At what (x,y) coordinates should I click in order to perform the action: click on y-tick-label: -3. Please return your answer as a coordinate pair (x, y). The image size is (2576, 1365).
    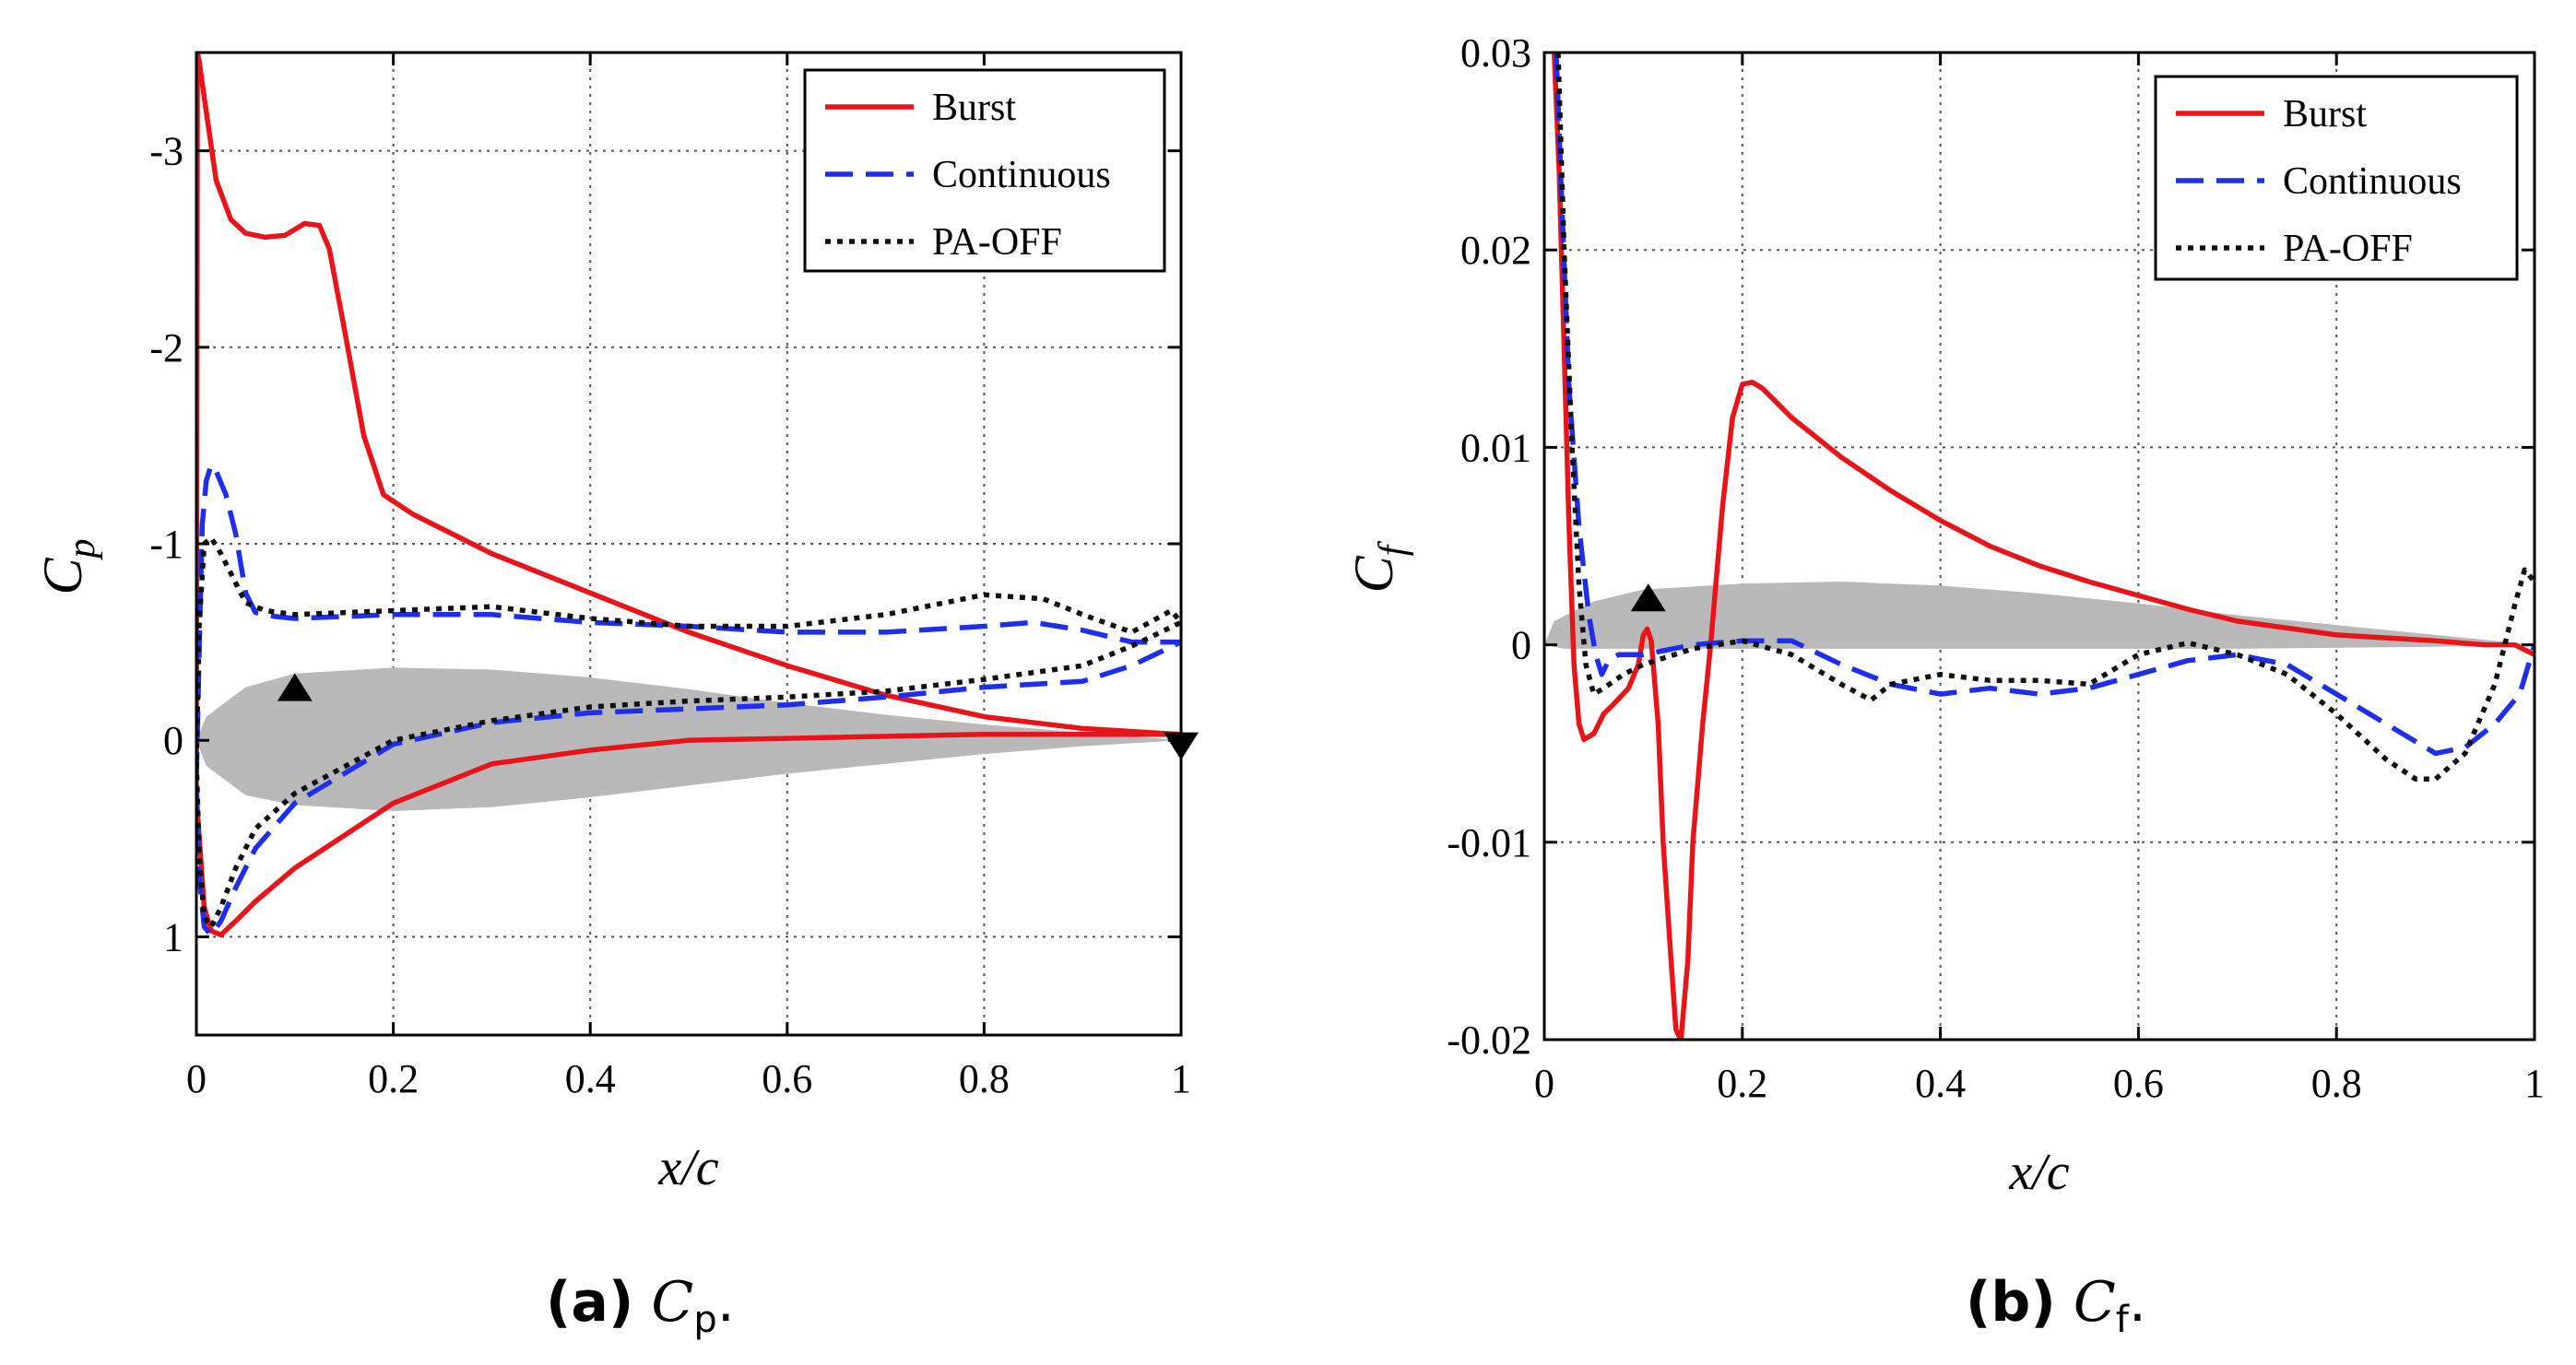
    Looking at the image, I should click on (166, 151).